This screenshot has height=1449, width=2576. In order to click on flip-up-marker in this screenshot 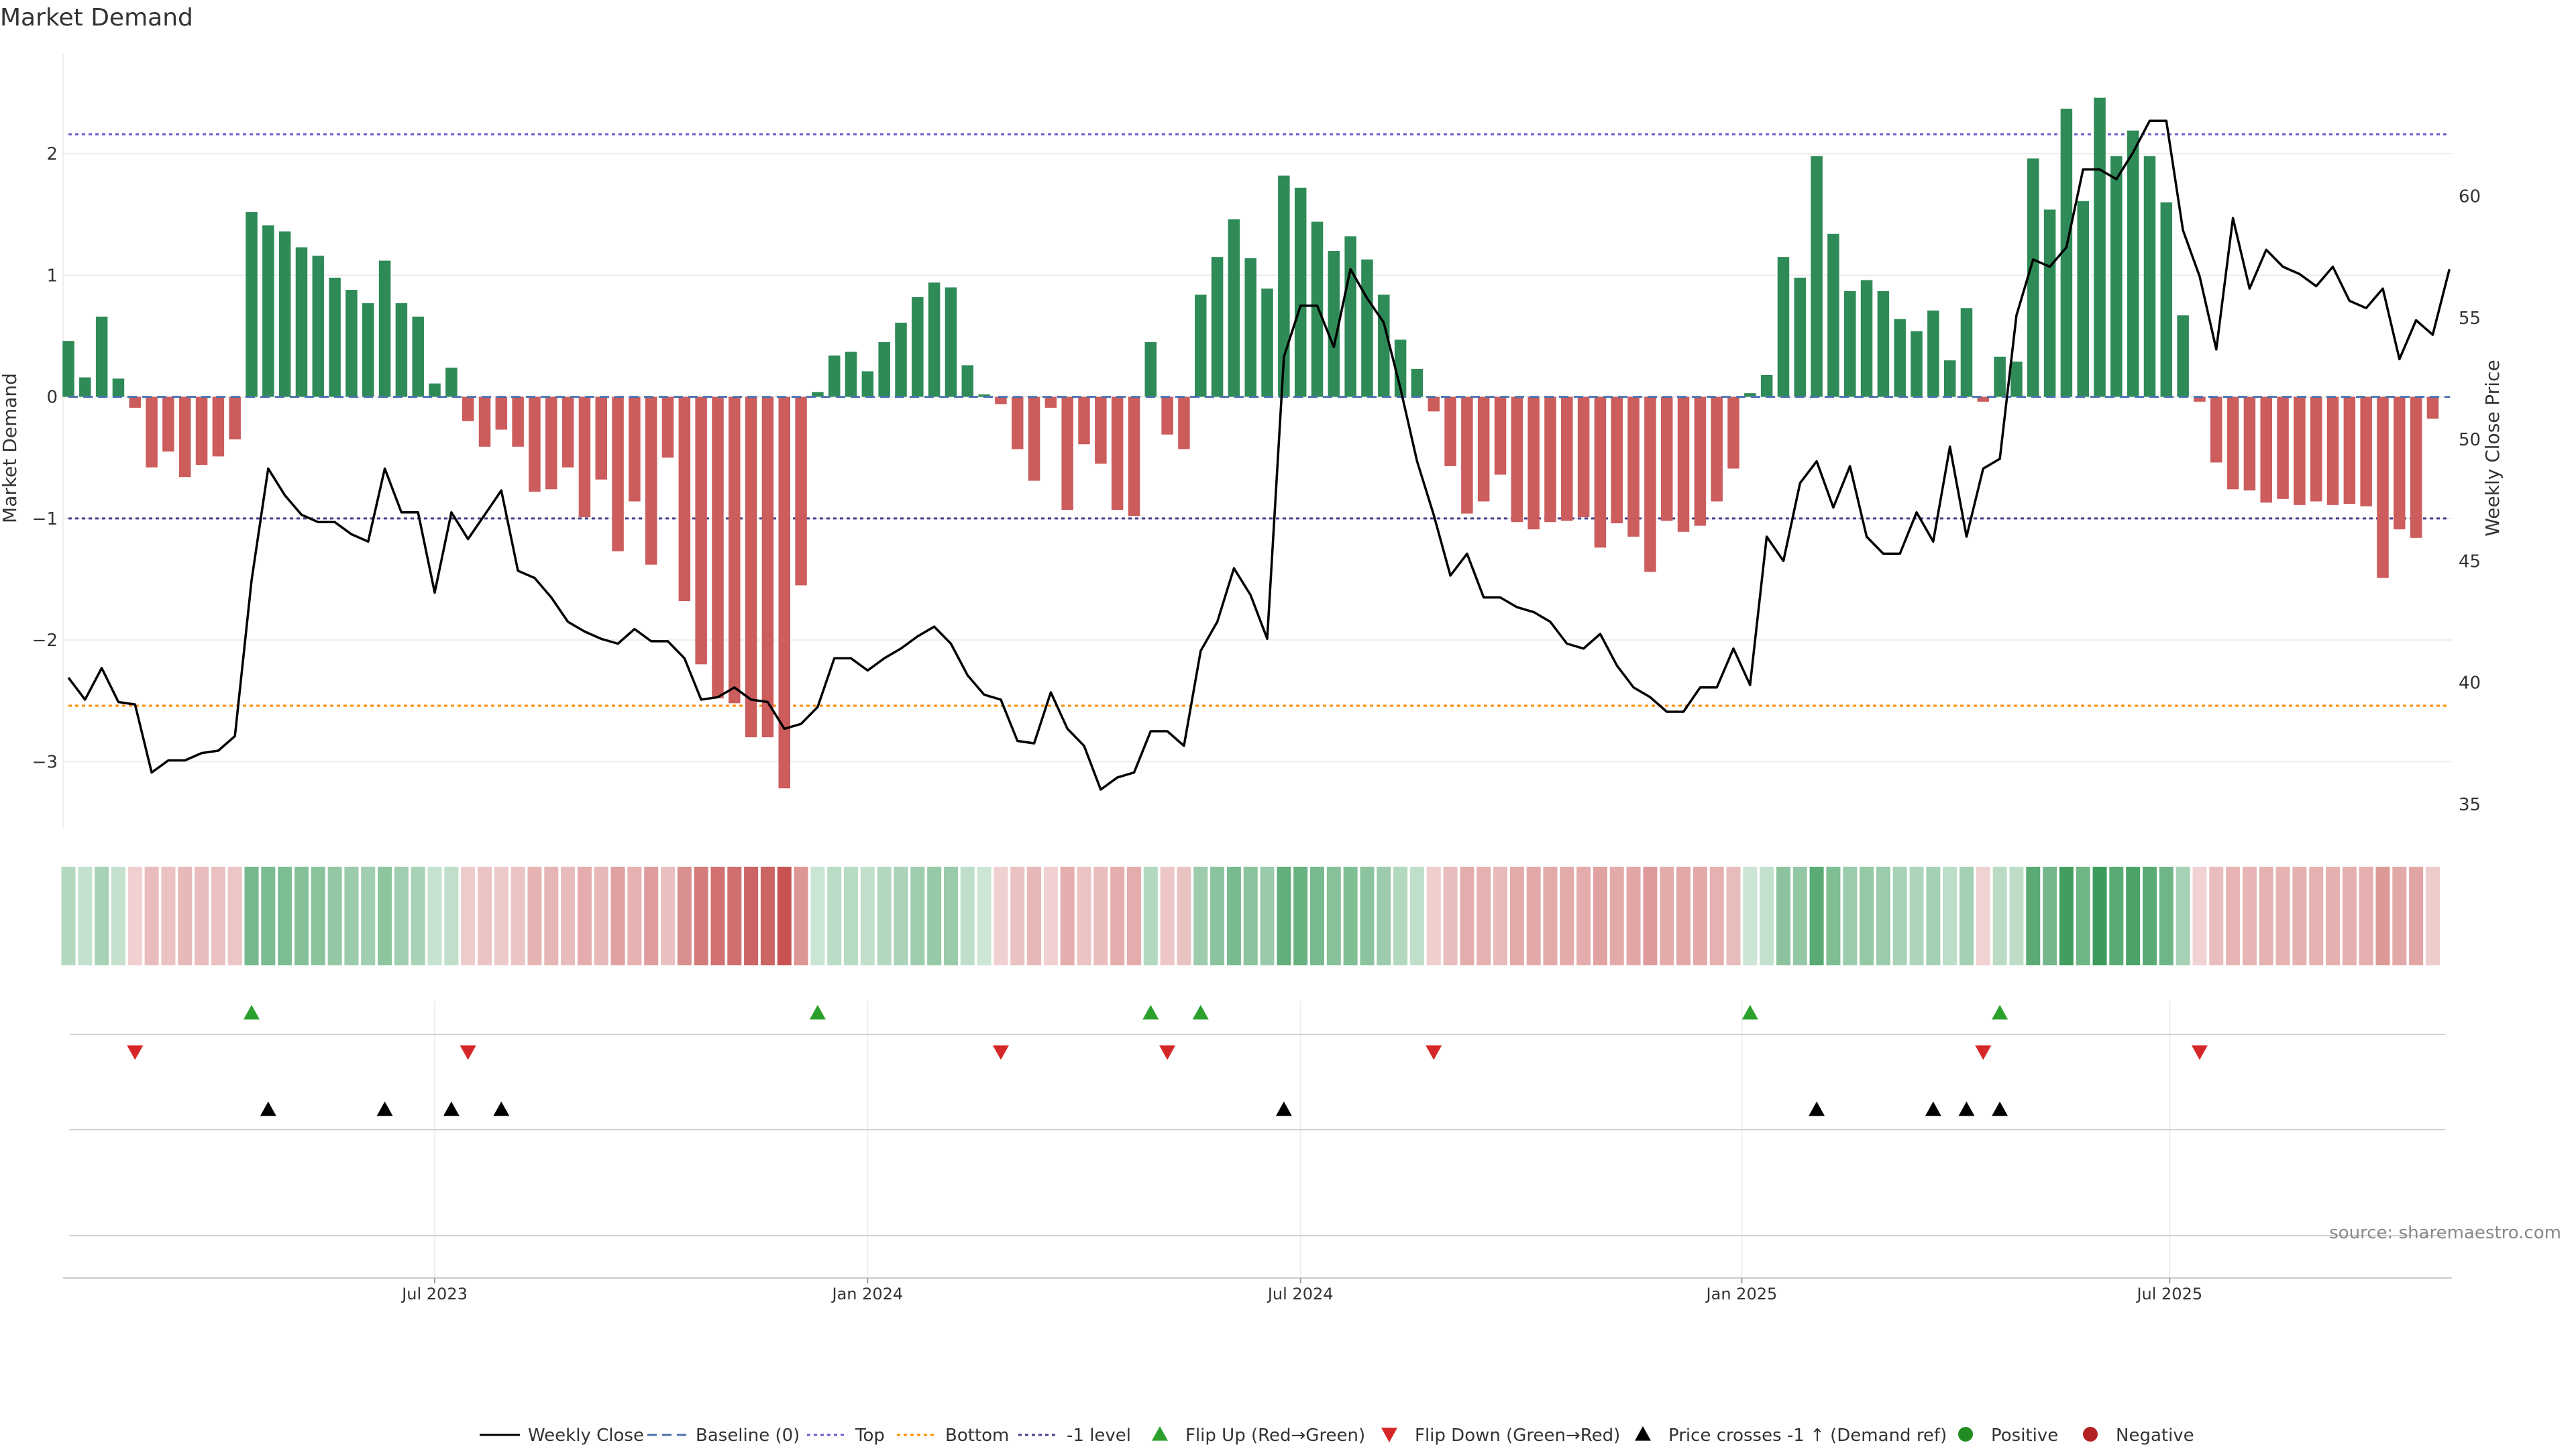, I will do `click(817, 1012)`.